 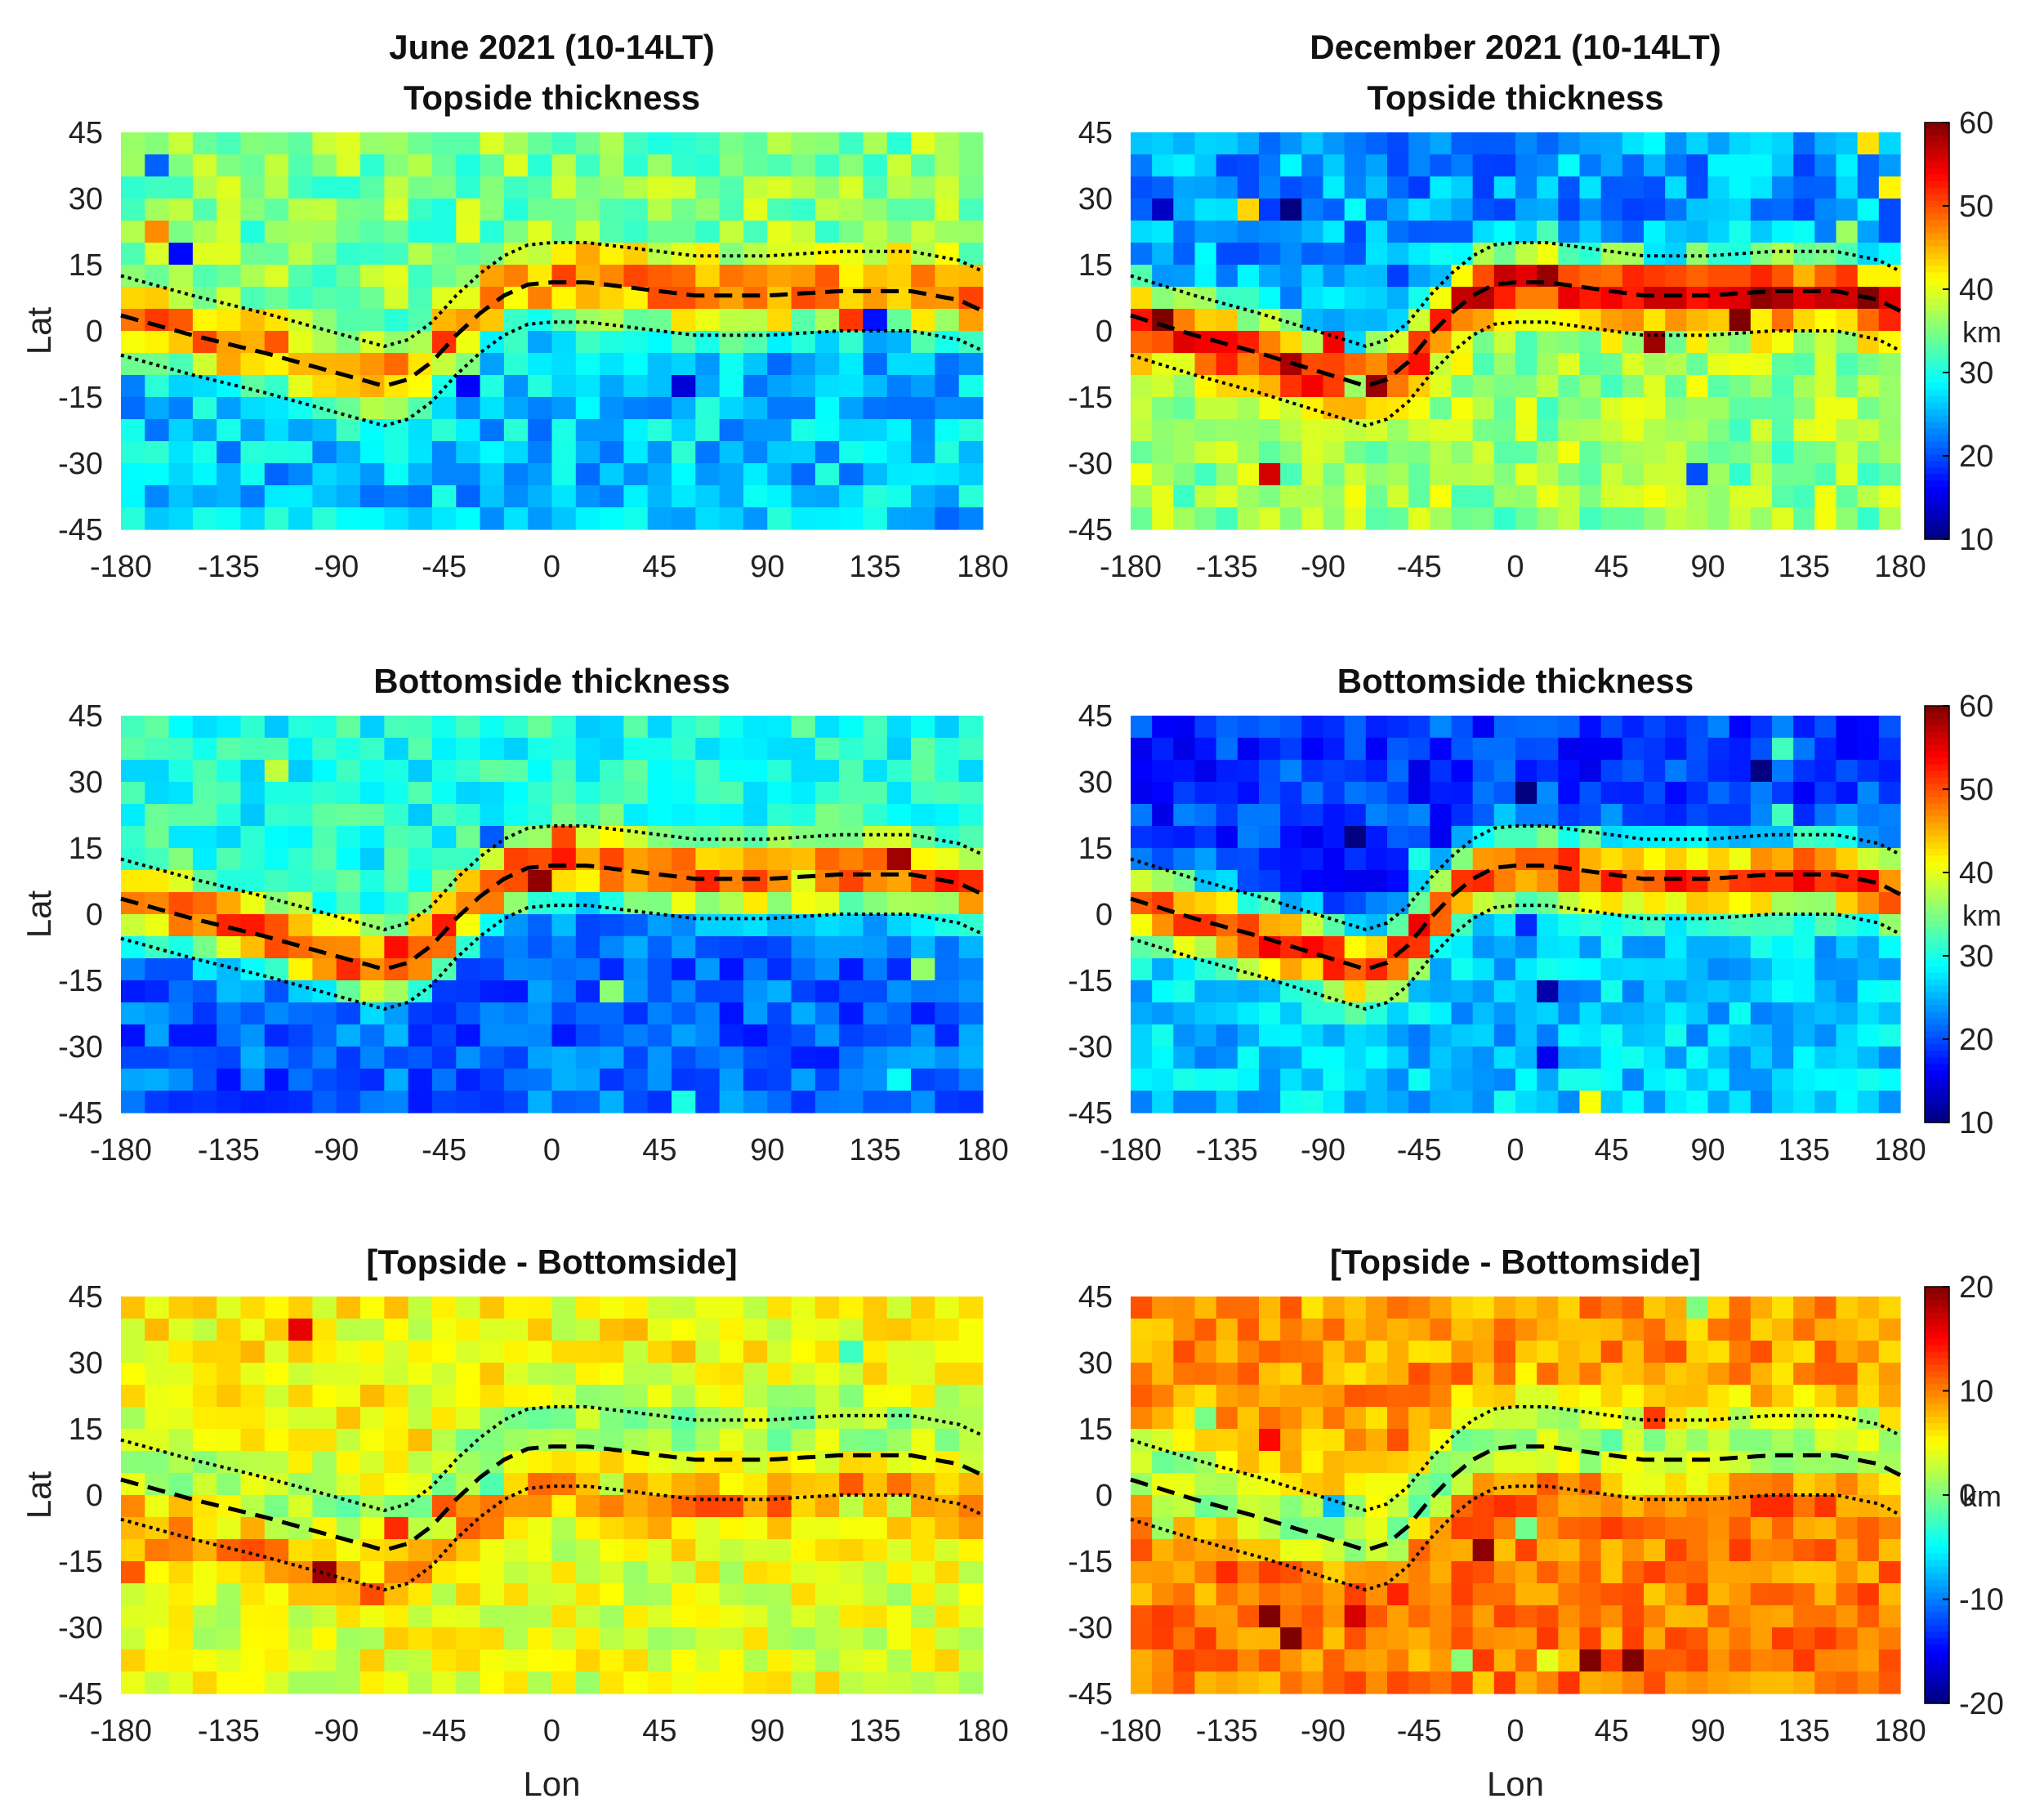 I want to click on y-tick-label: -45, so click(x=1090, y=1113).